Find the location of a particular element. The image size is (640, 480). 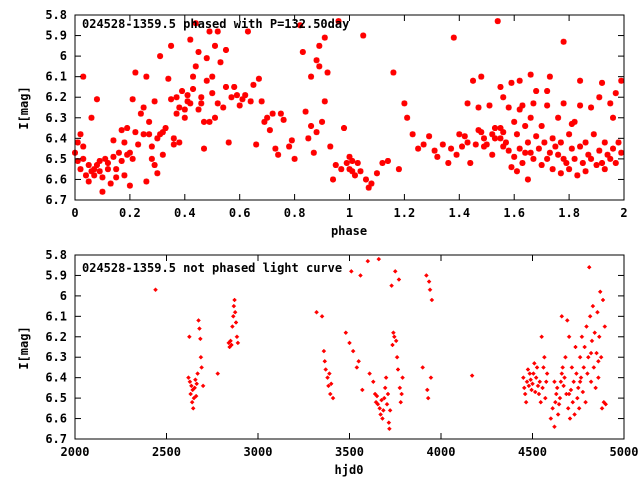

x-tick-label: 2000 is located at coordinates (75, 452).